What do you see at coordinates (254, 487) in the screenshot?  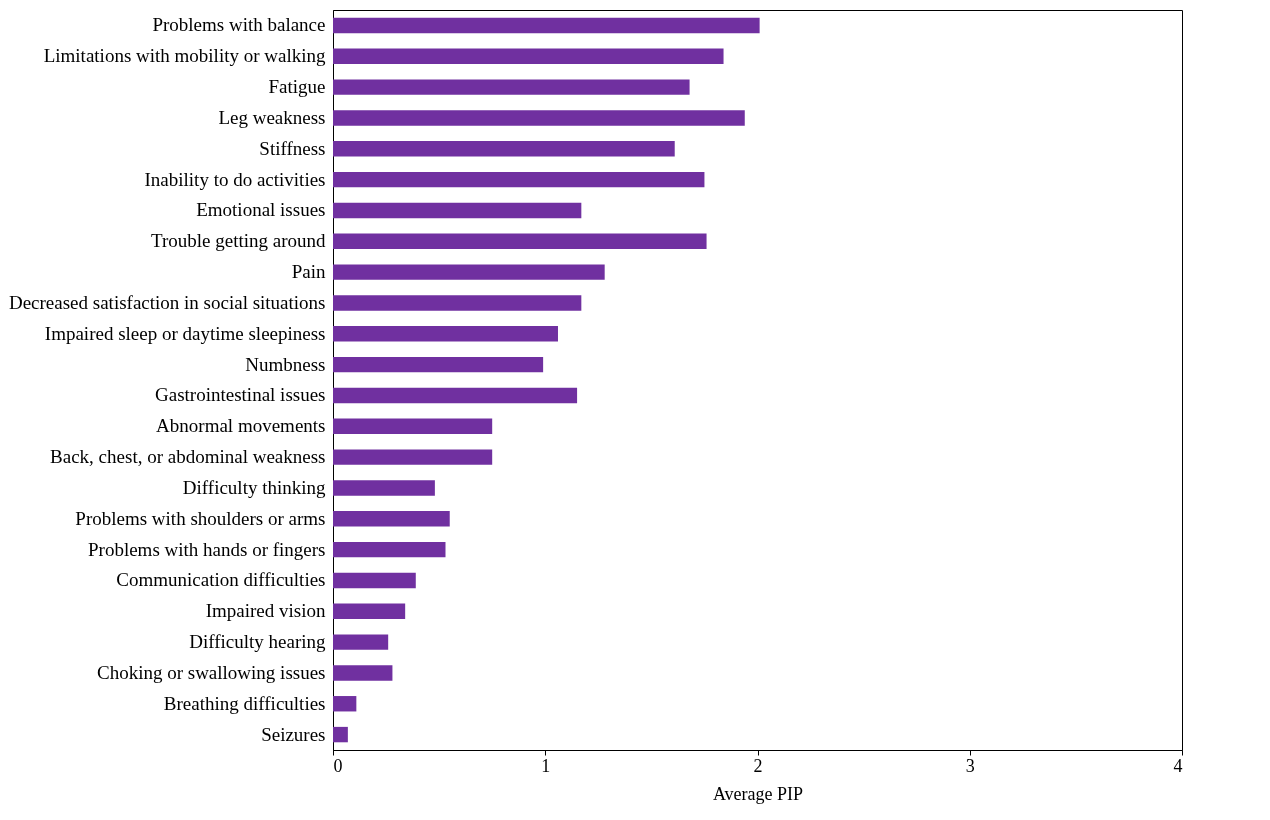 I see `y-tick-label: Difficulty thinking` at bounding box center [254, 487].